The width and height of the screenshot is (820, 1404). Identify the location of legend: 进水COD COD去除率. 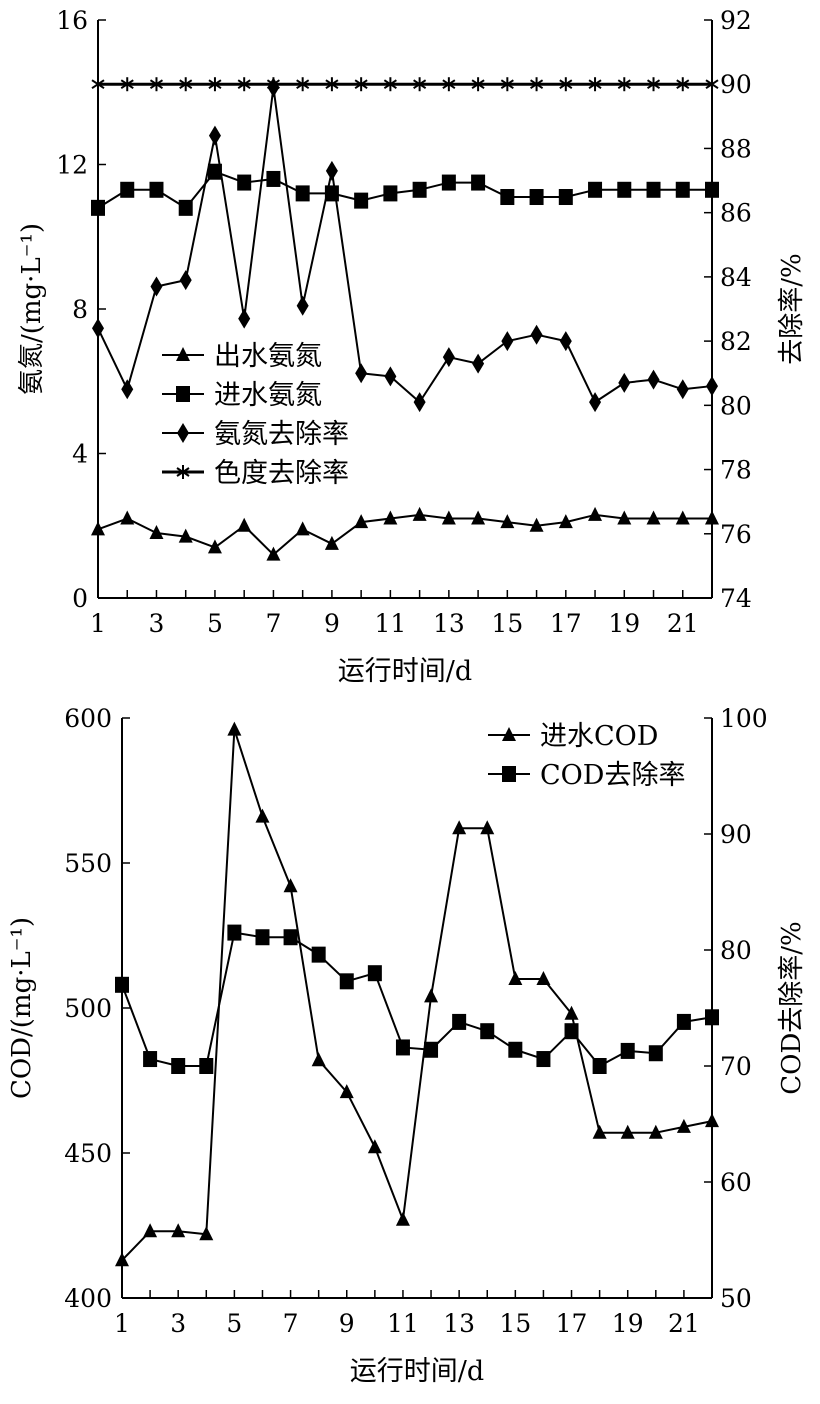
(586, 756).